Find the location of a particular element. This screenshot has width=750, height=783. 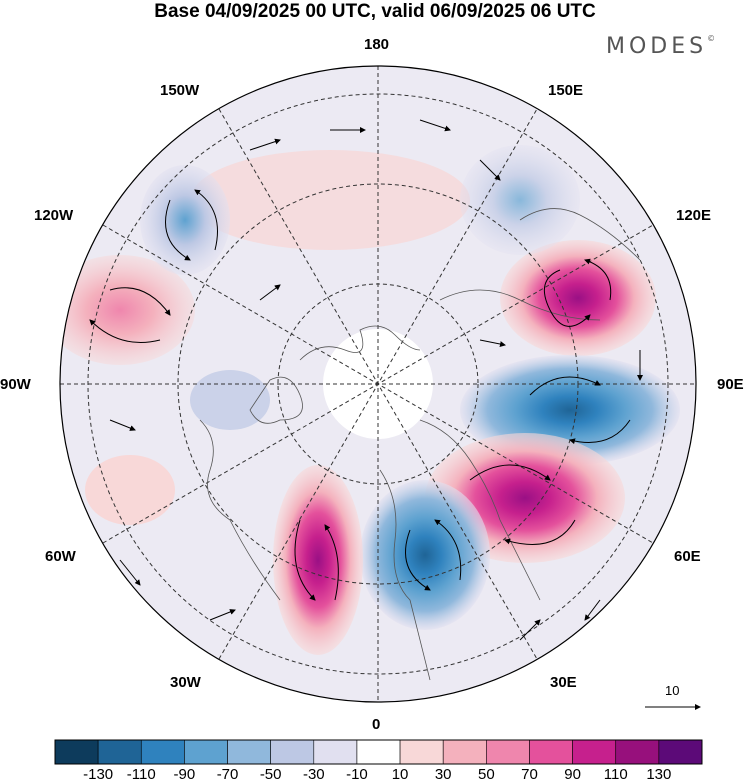

lon-label-30e: 30E is located at coordinates (563, 682).